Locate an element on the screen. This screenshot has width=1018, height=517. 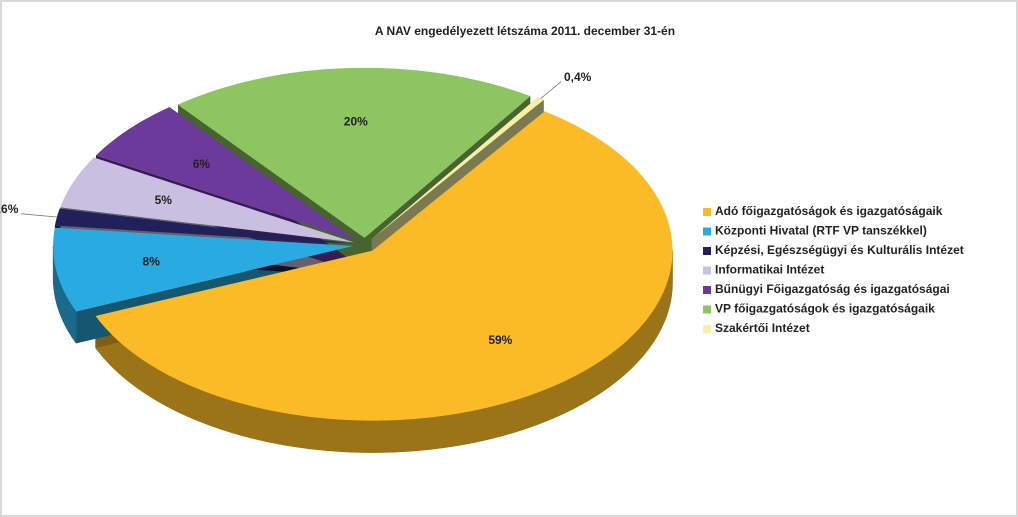
data-label: 1,6% is located at coordinates (9, 209).